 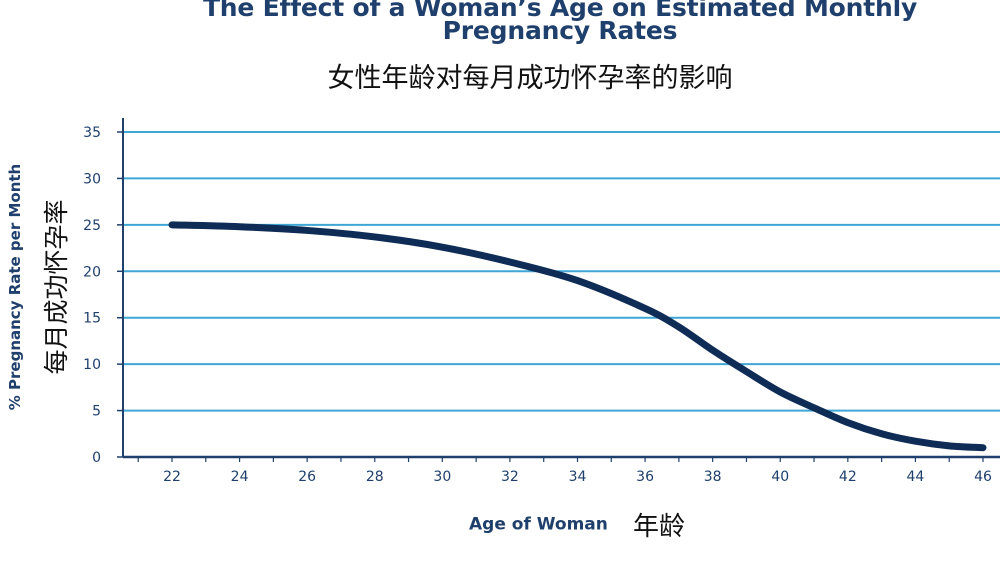 What do you see at coordinates (92, 226) in the screenshot?
I see `y-tick-label-25: 25` at bounding box center [92, 226].